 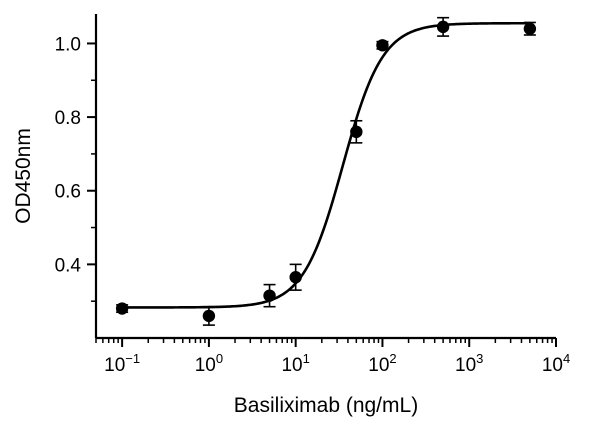 I want to click on y-tick-label: 0.6, so click(x=68, y=192).